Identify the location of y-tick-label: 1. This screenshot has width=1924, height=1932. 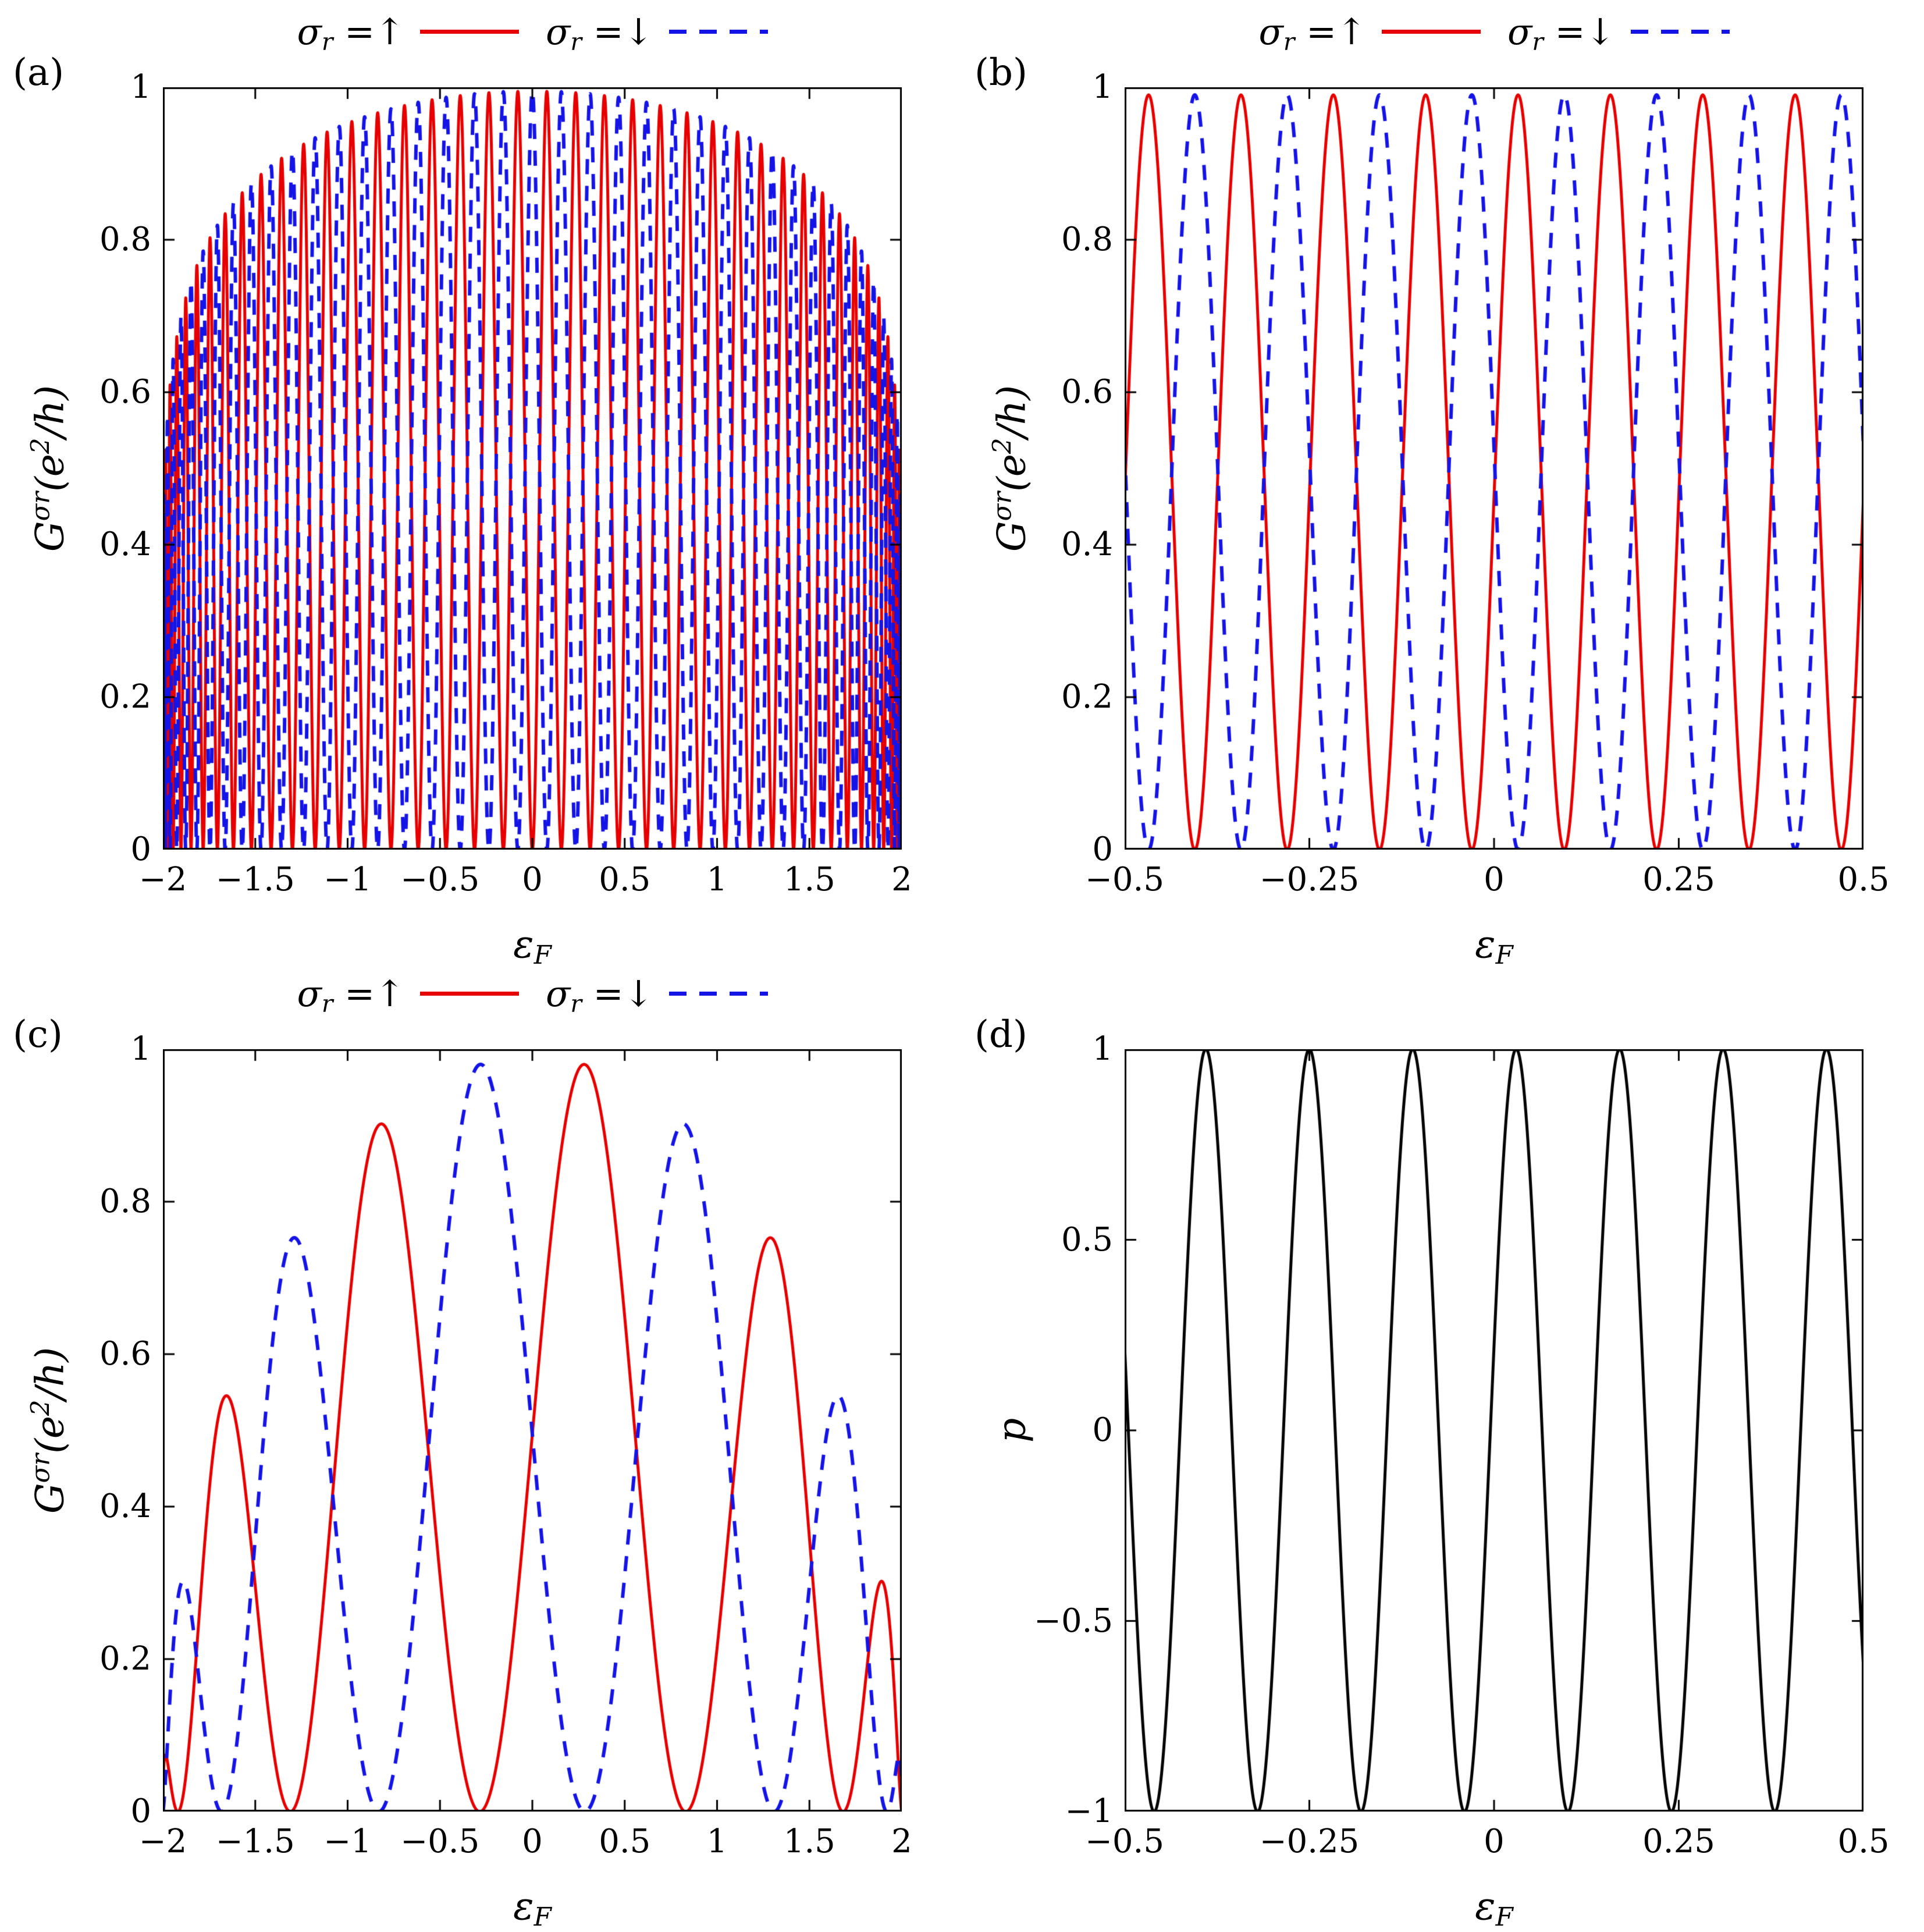
(140, 1049).